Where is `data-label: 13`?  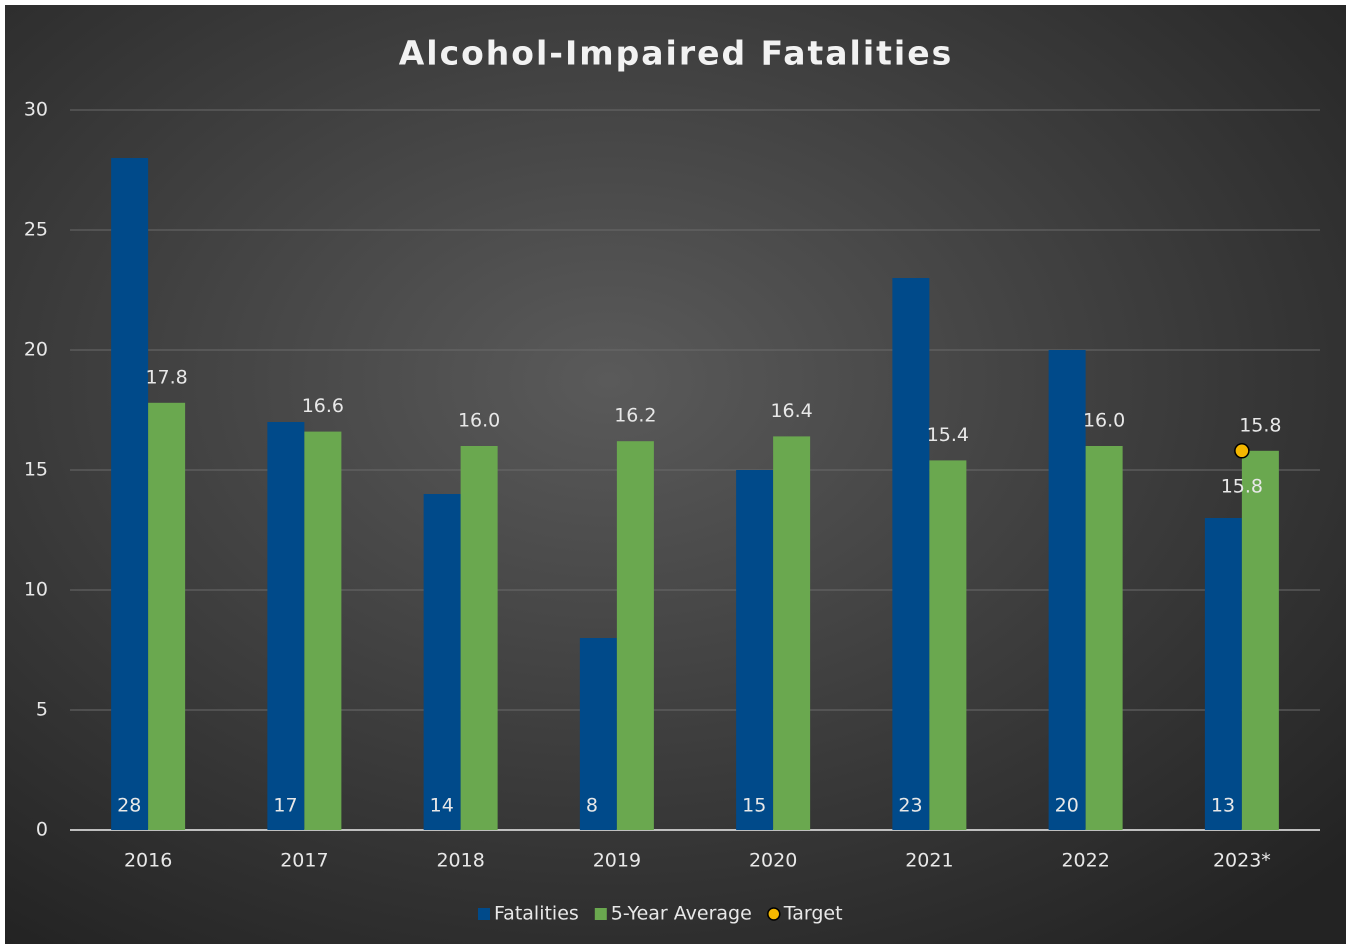 data-label: 13 is located at coordinates (1223, 806).